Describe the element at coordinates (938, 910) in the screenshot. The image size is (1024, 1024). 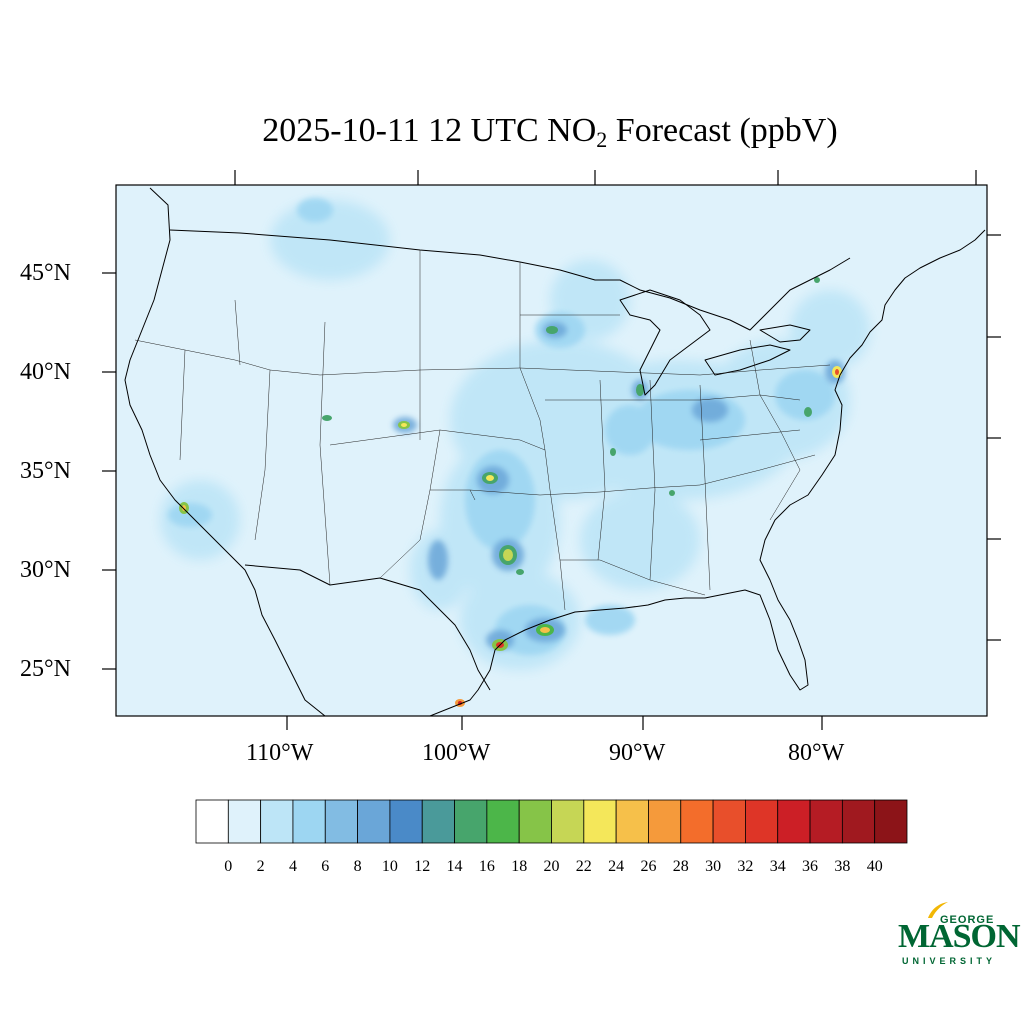
I see `logo-swoosh-icon` at that location.